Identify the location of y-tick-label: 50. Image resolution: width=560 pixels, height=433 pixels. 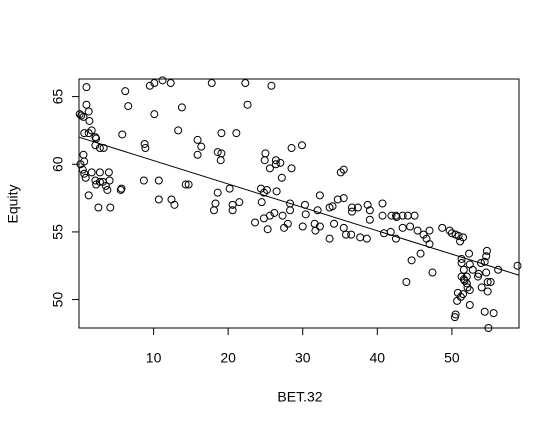
(58, 300).